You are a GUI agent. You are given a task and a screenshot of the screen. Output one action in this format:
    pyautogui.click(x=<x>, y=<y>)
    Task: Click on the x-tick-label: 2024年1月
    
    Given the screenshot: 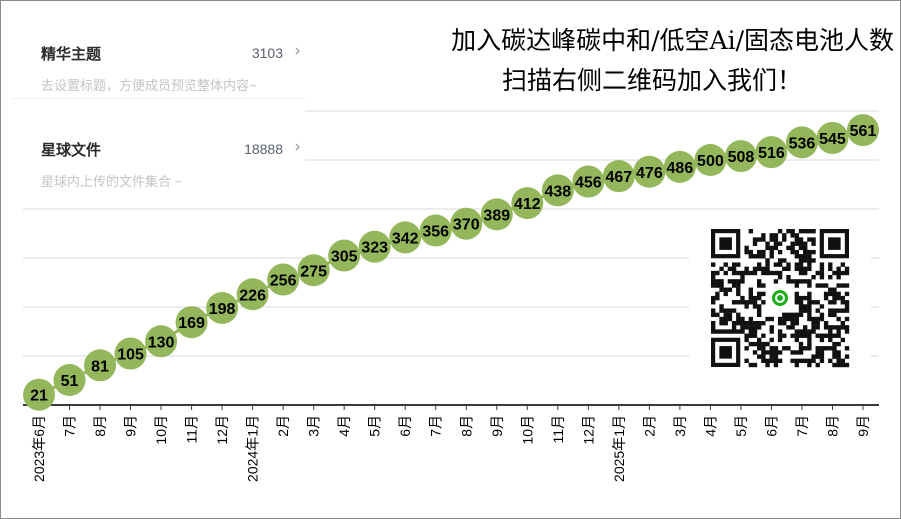 What is the action you would take?
    pyautogui.click(x=253, y=448)
    